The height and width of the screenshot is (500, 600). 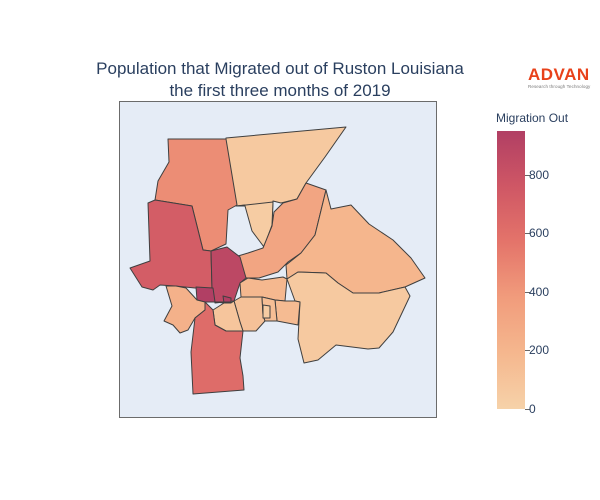 What do you see at coordinates (539, 350) in the screenshot?
I see `colorbar-tick-label: 200` at bounding box center [539, 350].